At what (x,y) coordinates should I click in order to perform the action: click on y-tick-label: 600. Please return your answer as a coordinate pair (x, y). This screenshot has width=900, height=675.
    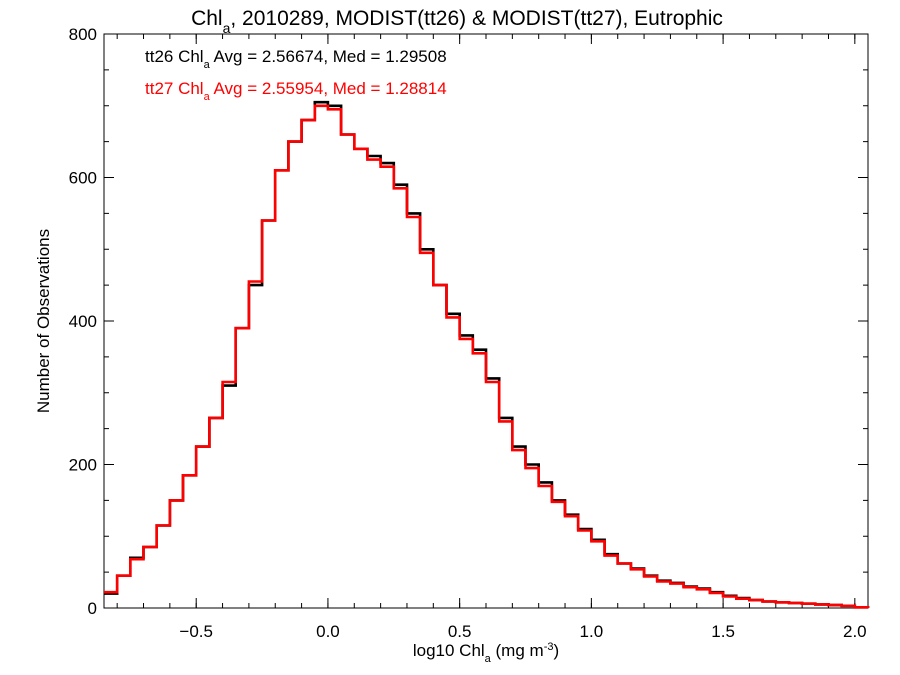
    Looking at the image, I should click on (83, 178).